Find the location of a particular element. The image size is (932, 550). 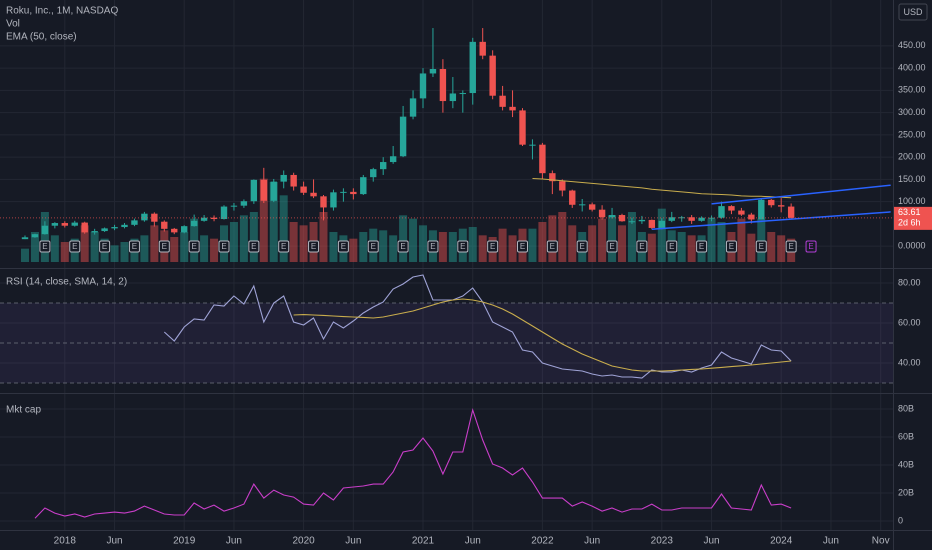

currency-box is located at coordinates (913, 12).